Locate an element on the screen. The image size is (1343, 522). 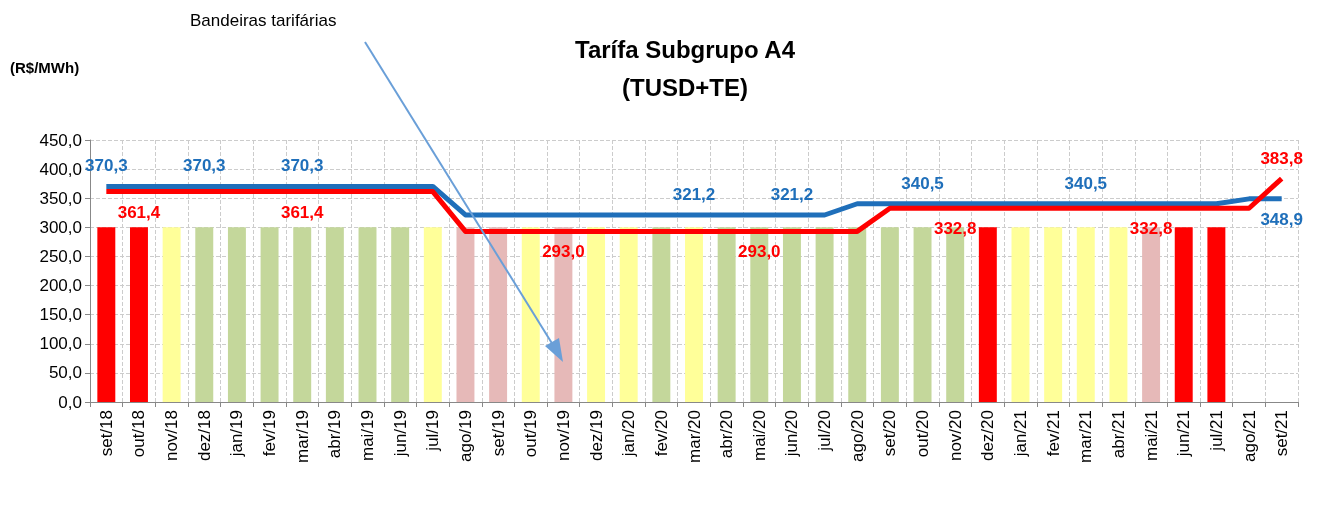
x-tick-label: set/20 is located at coordinates (890, 433).